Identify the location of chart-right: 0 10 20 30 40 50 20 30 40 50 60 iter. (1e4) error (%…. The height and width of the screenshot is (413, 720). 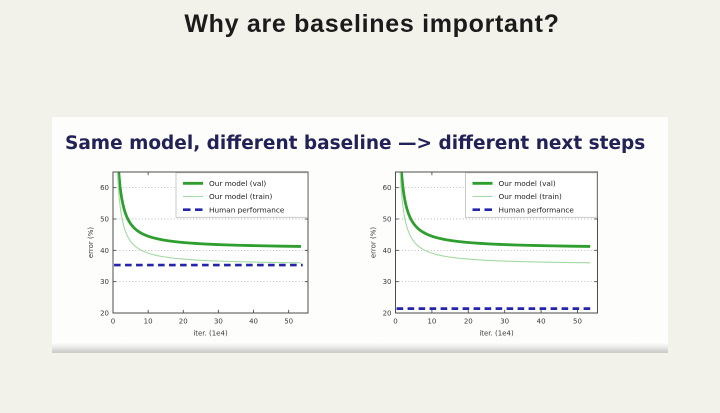
(488, 254).